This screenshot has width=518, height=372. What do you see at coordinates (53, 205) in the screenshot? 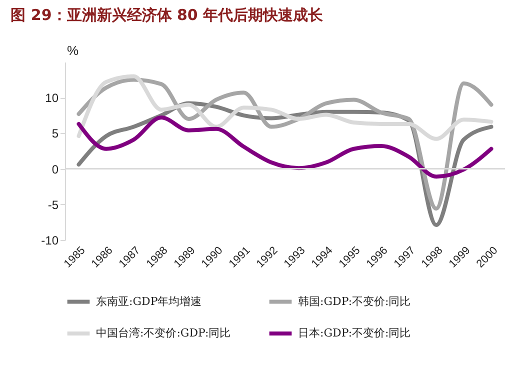
I see `y-tick-label: -5` at bounding box center [53, 205].